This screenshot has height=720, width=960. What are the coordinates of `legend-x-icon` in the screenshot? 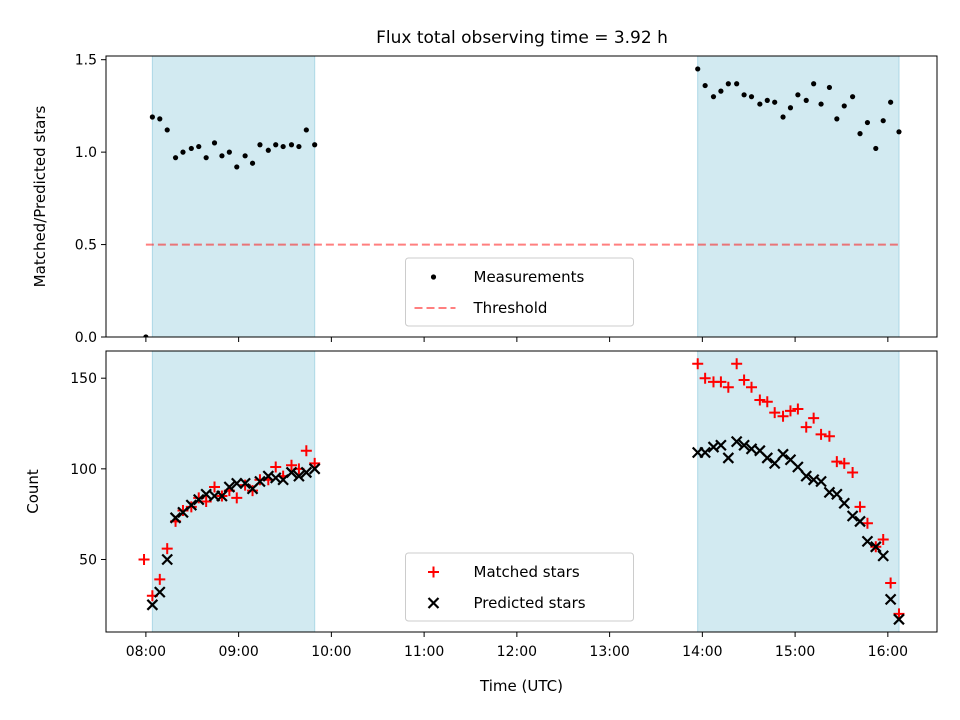 It's located at (433, 603).